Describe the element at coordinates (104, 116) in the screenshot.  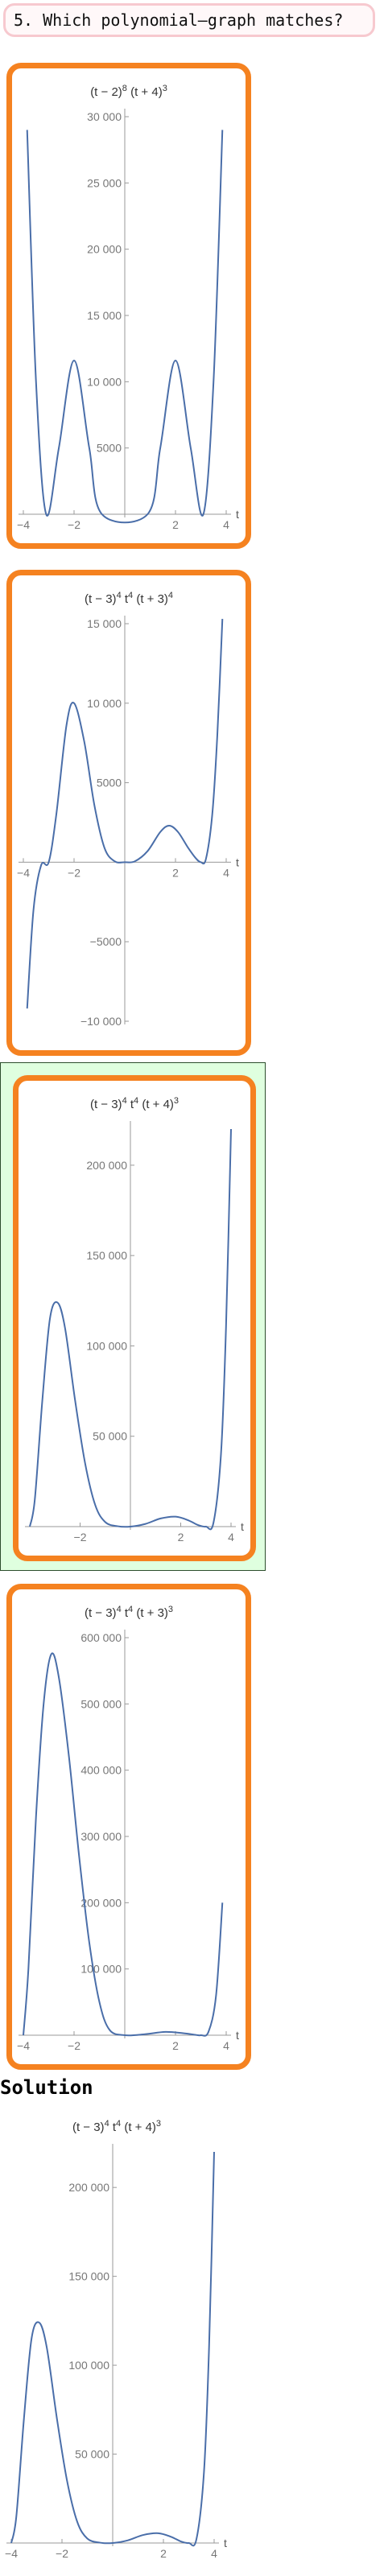
I see `y-tick-label: 30 000` at that location.